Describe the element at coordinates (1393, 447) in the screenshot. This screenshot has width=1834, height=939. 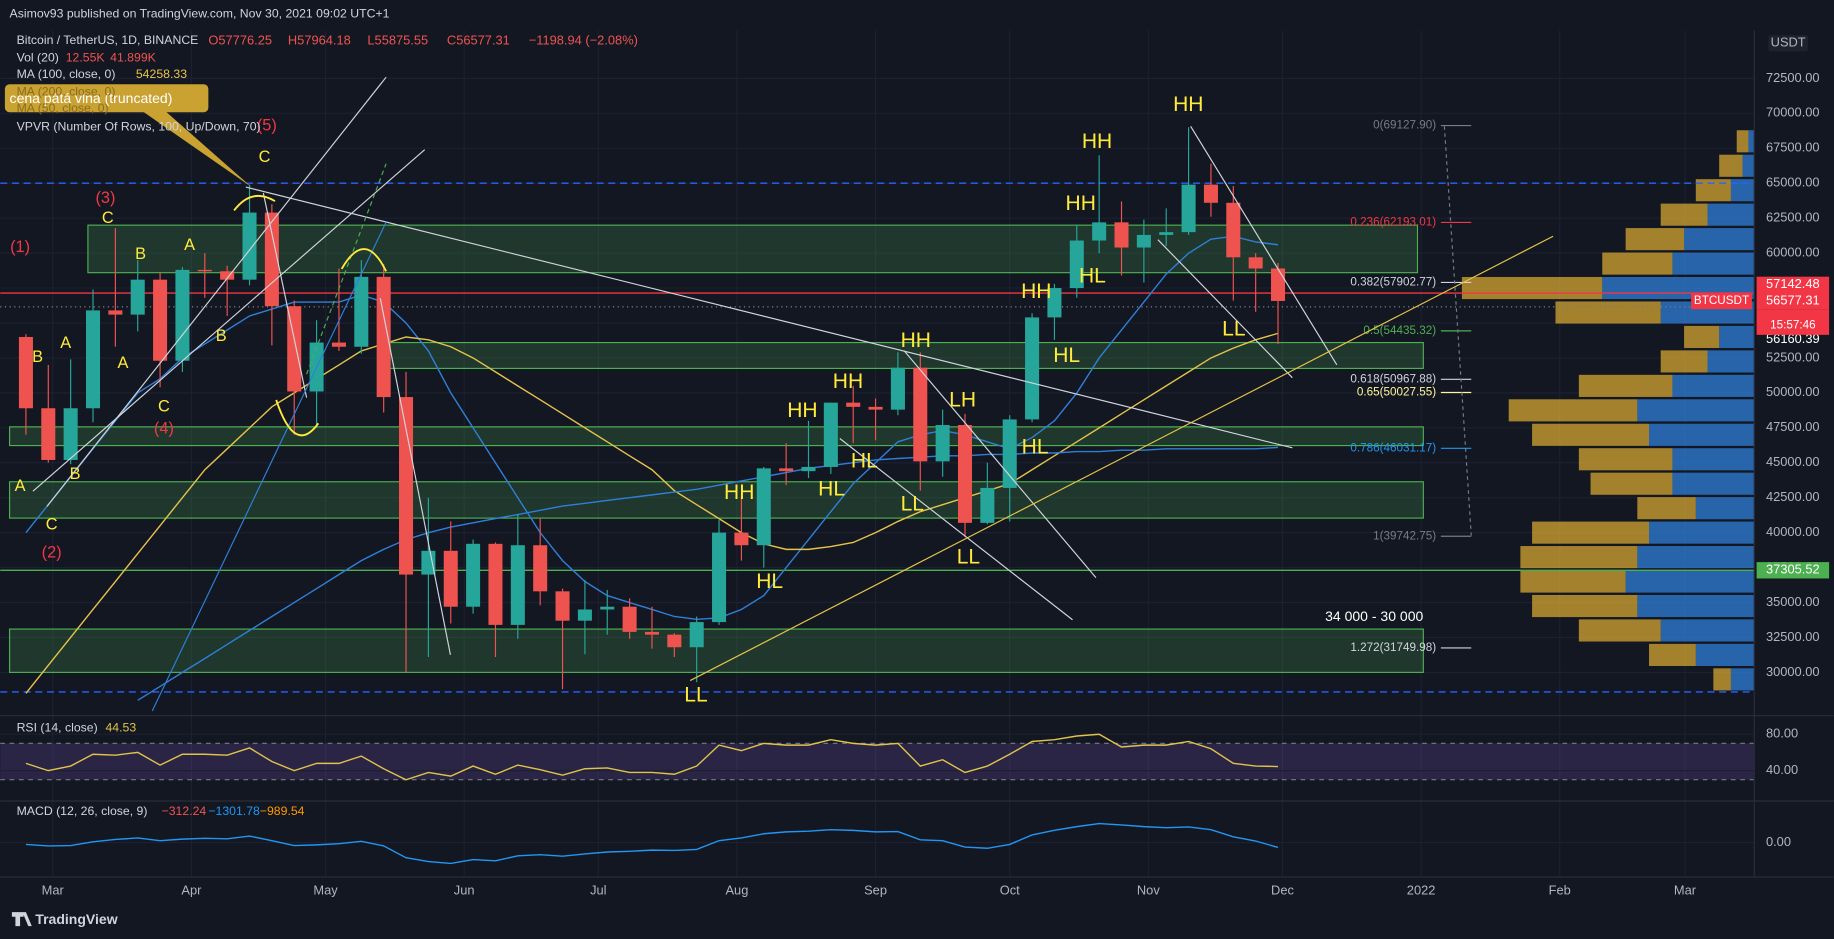
I see `fib-label: 0.786(46031.17)` at that location.